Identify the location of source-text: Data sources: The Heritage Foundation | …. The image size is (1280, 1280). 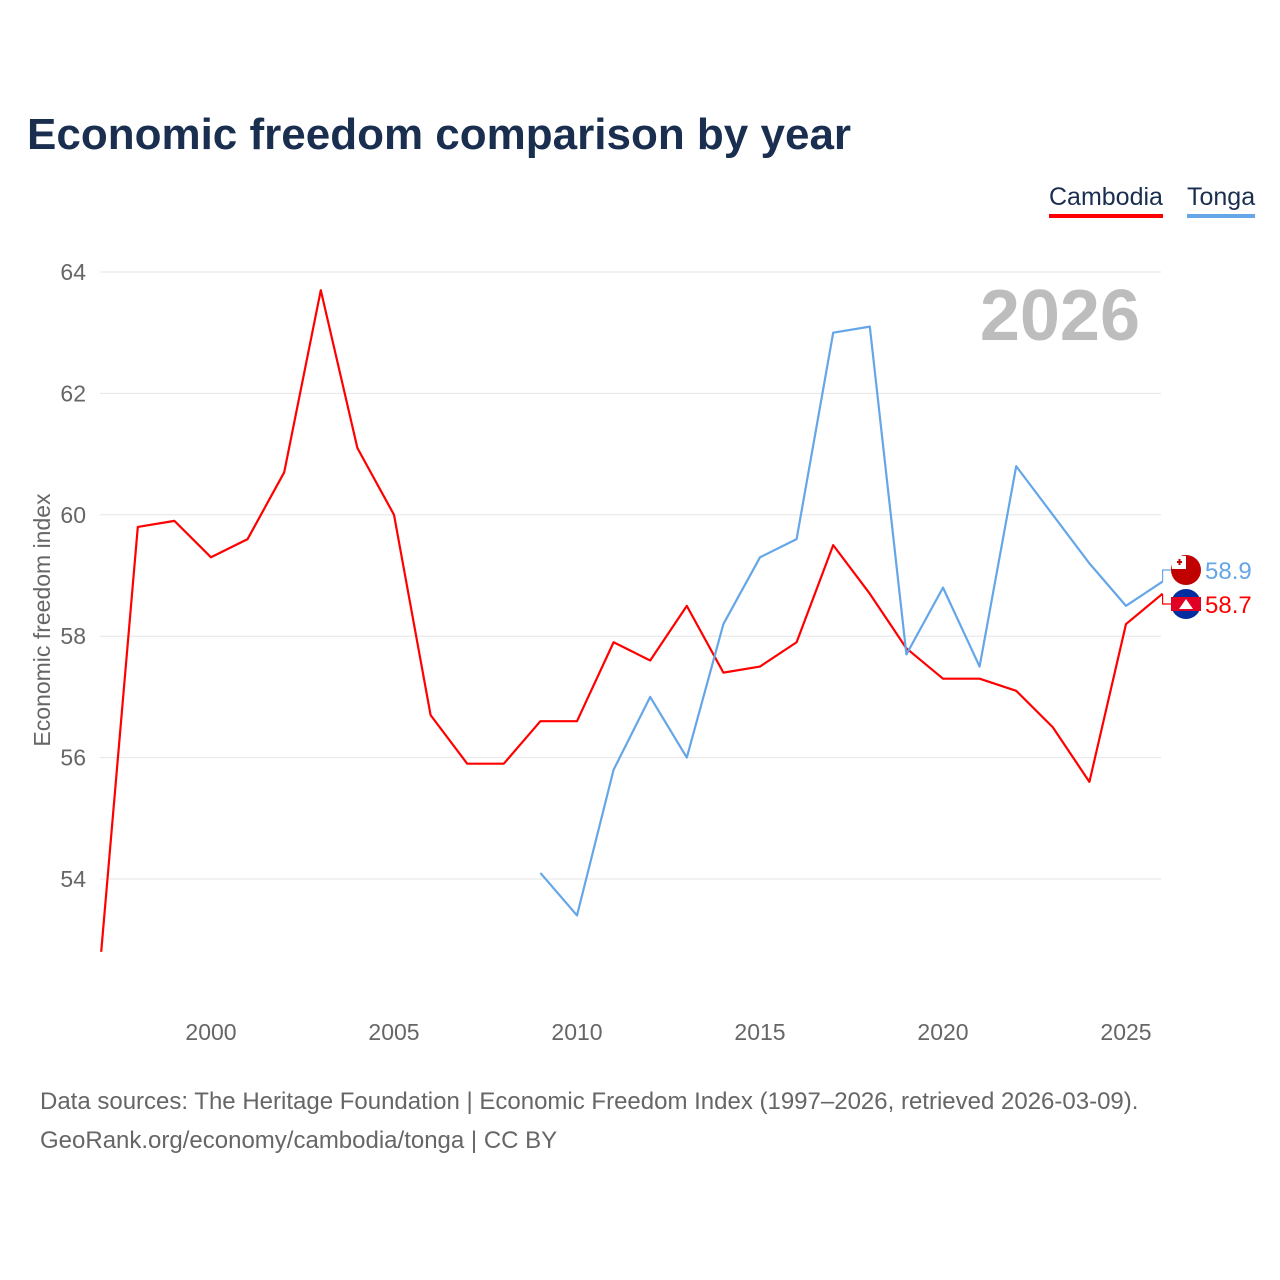
(589, 1101).